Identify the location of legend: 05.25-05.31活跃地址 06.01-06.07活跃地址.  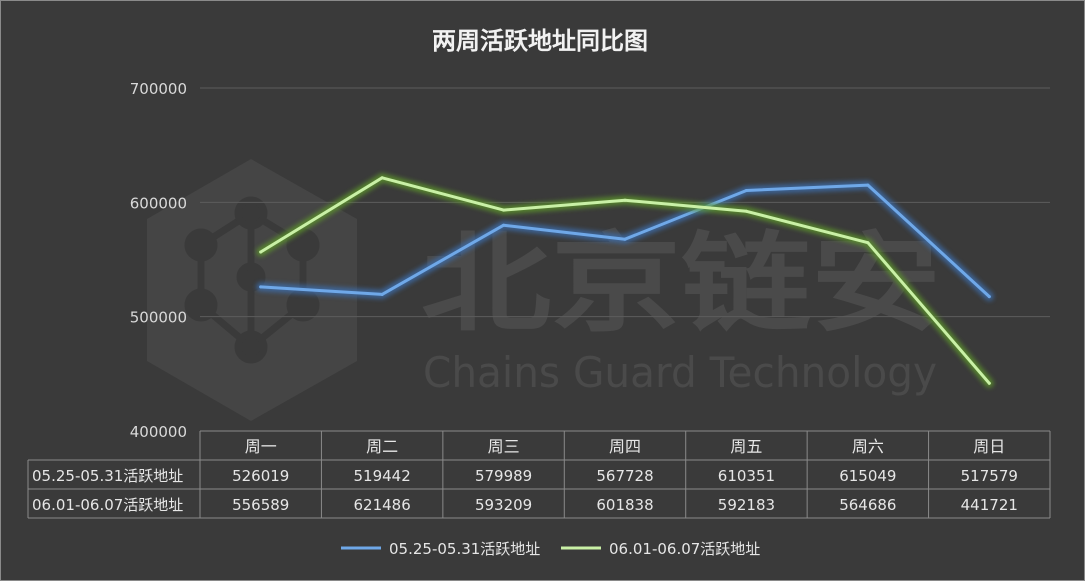
(550, 549).